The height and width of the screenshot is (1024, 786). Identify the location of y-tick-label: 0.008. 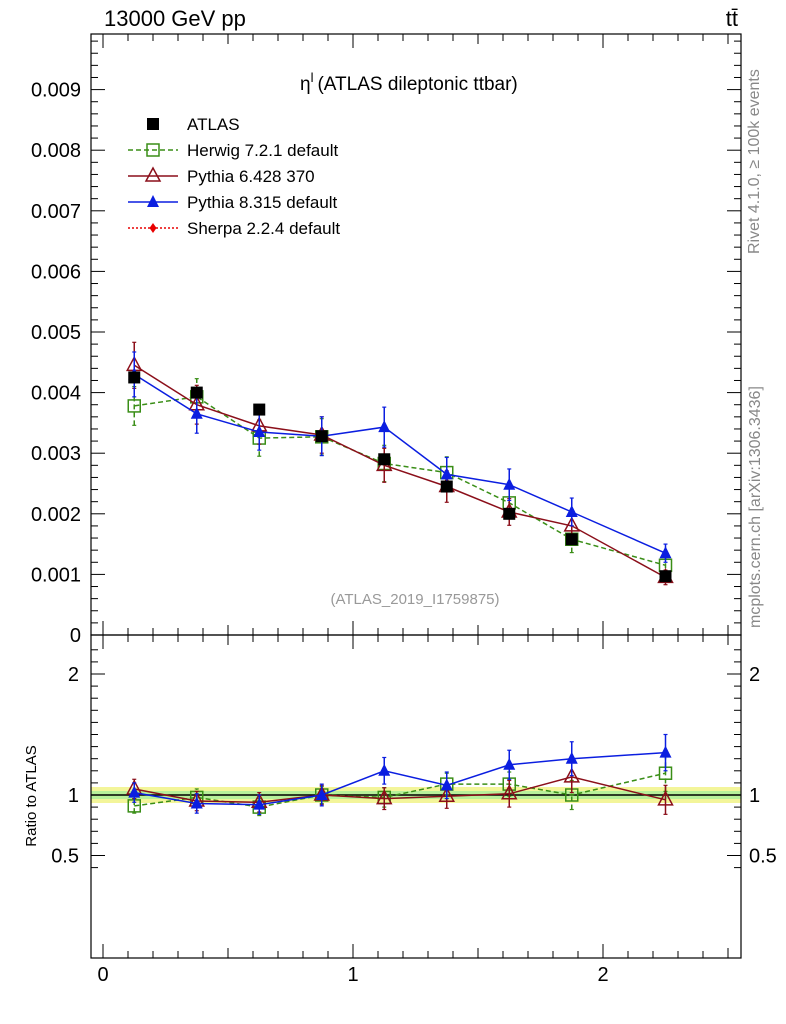
(56, 151).